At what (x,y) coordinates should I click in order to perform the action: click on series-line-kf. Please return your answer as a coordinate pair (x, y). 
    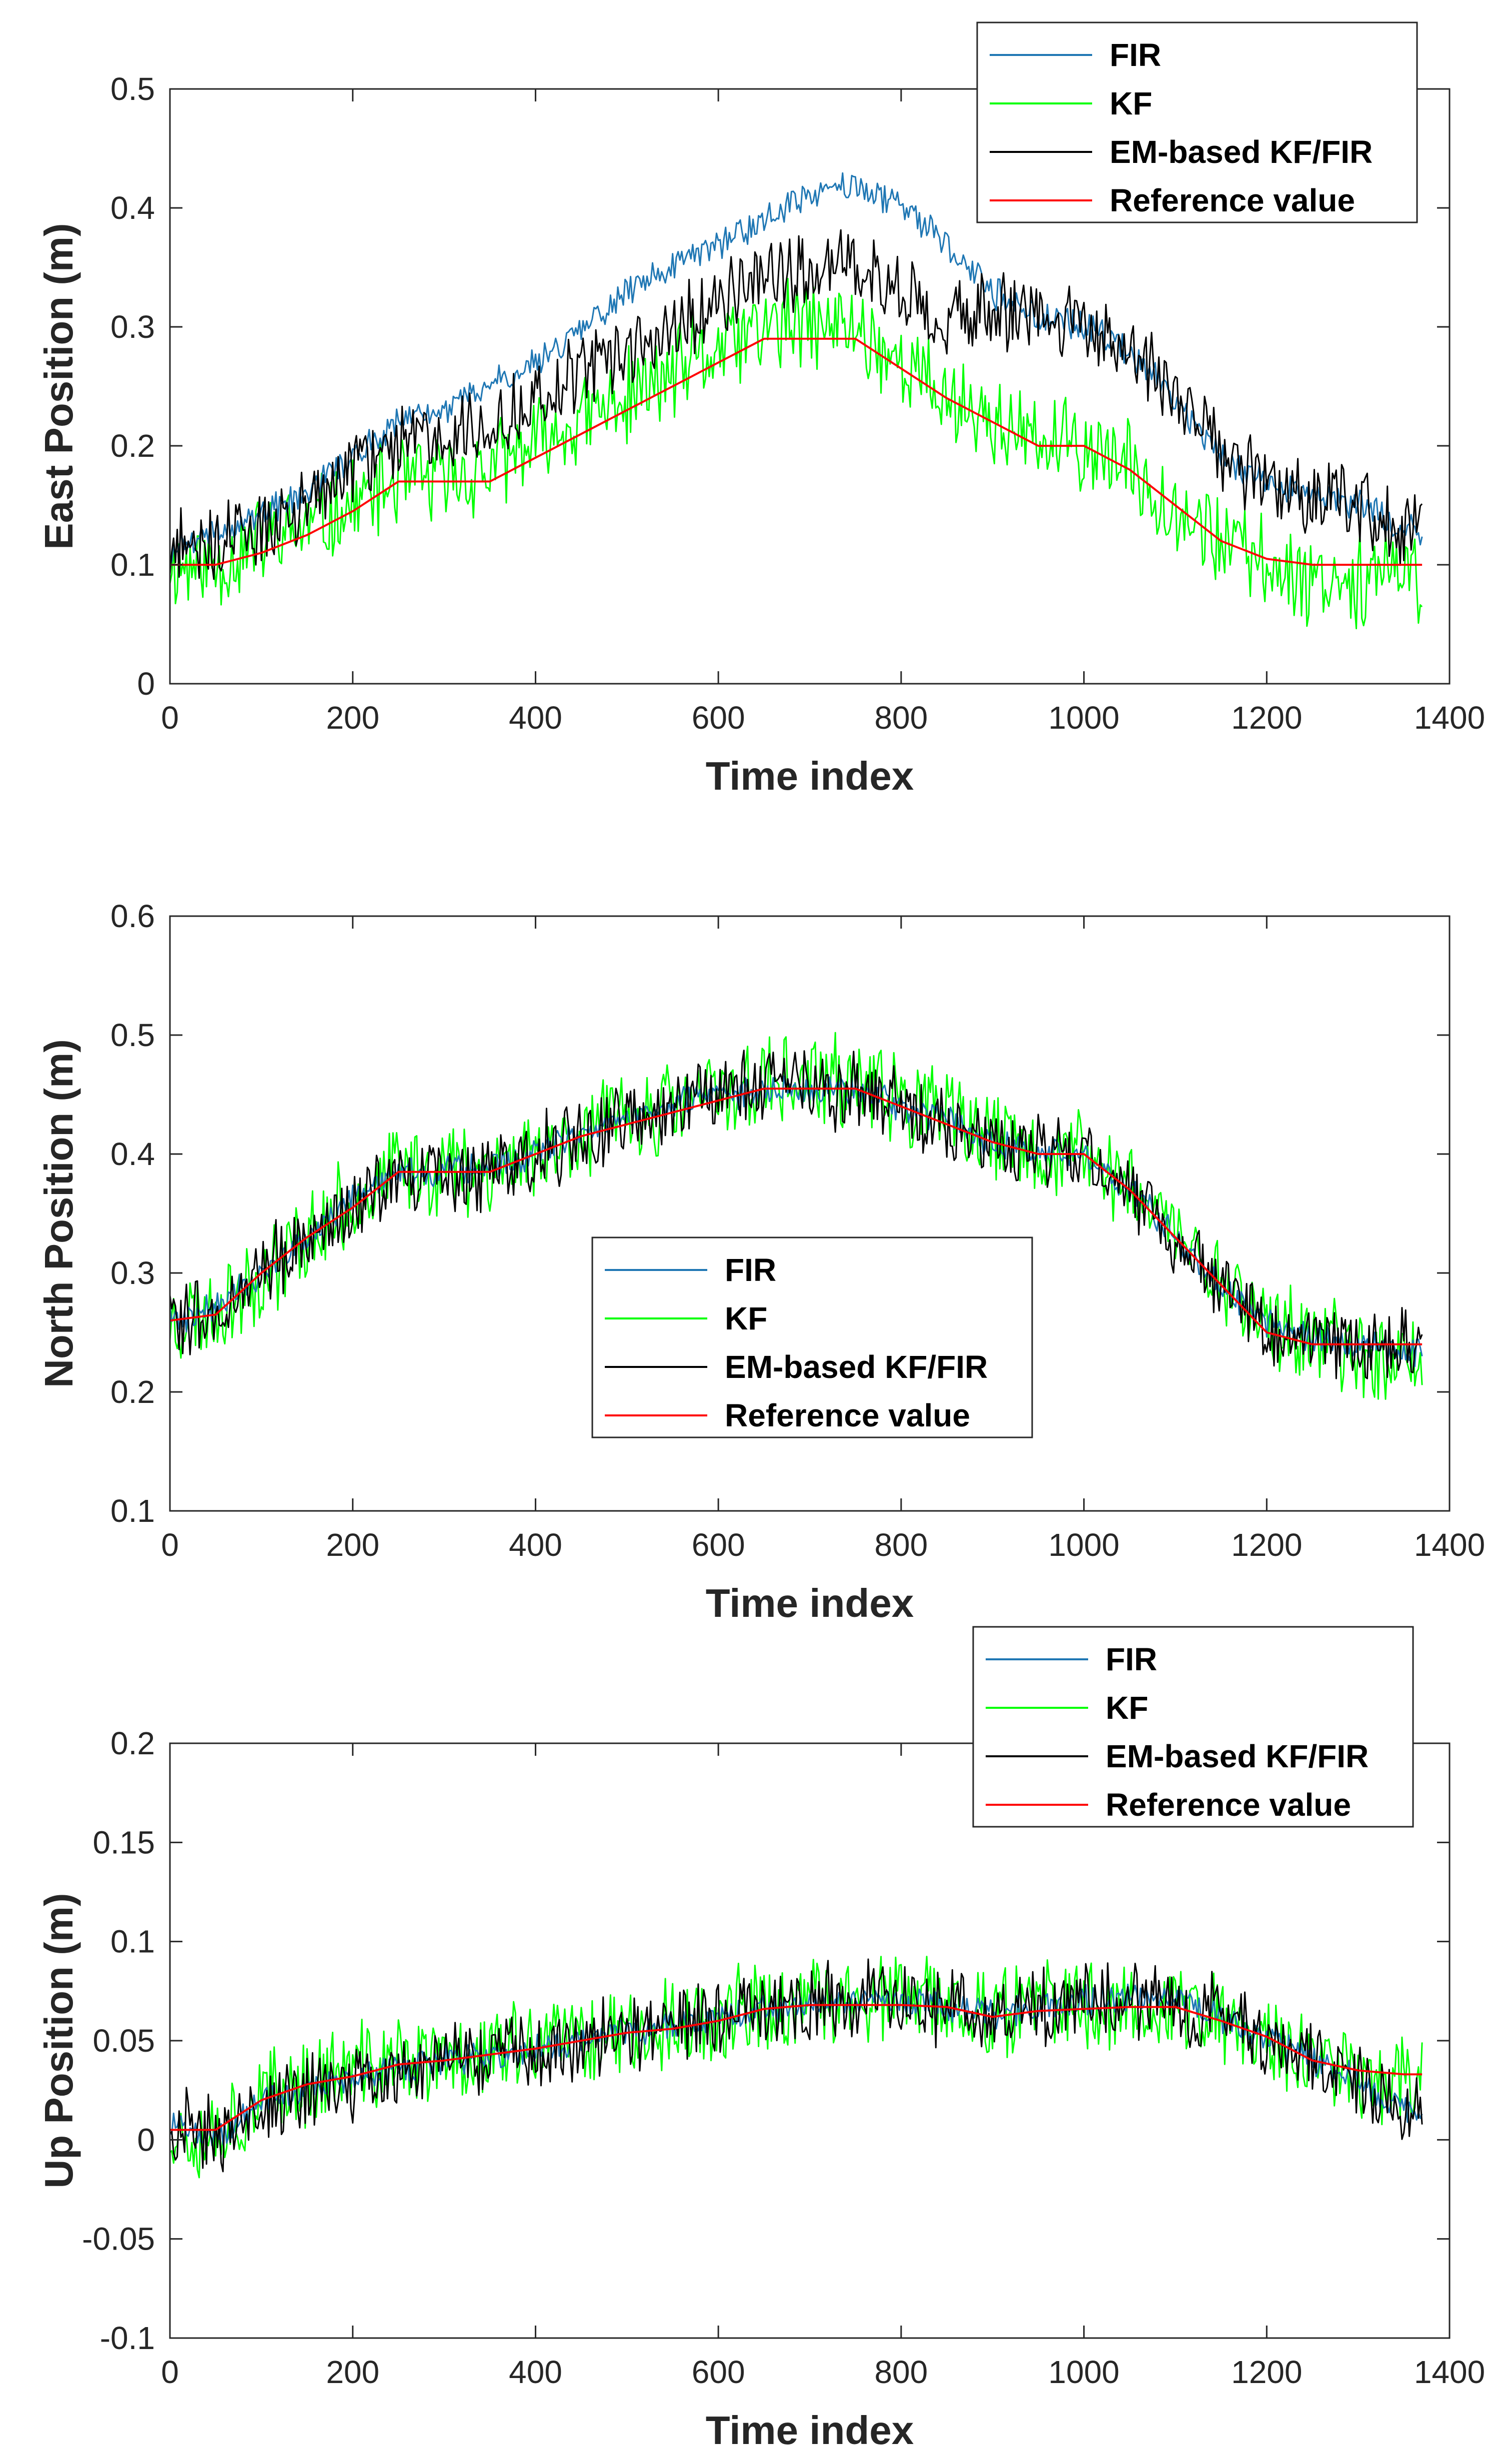
    Looking at the image, I should click on (796, 453).